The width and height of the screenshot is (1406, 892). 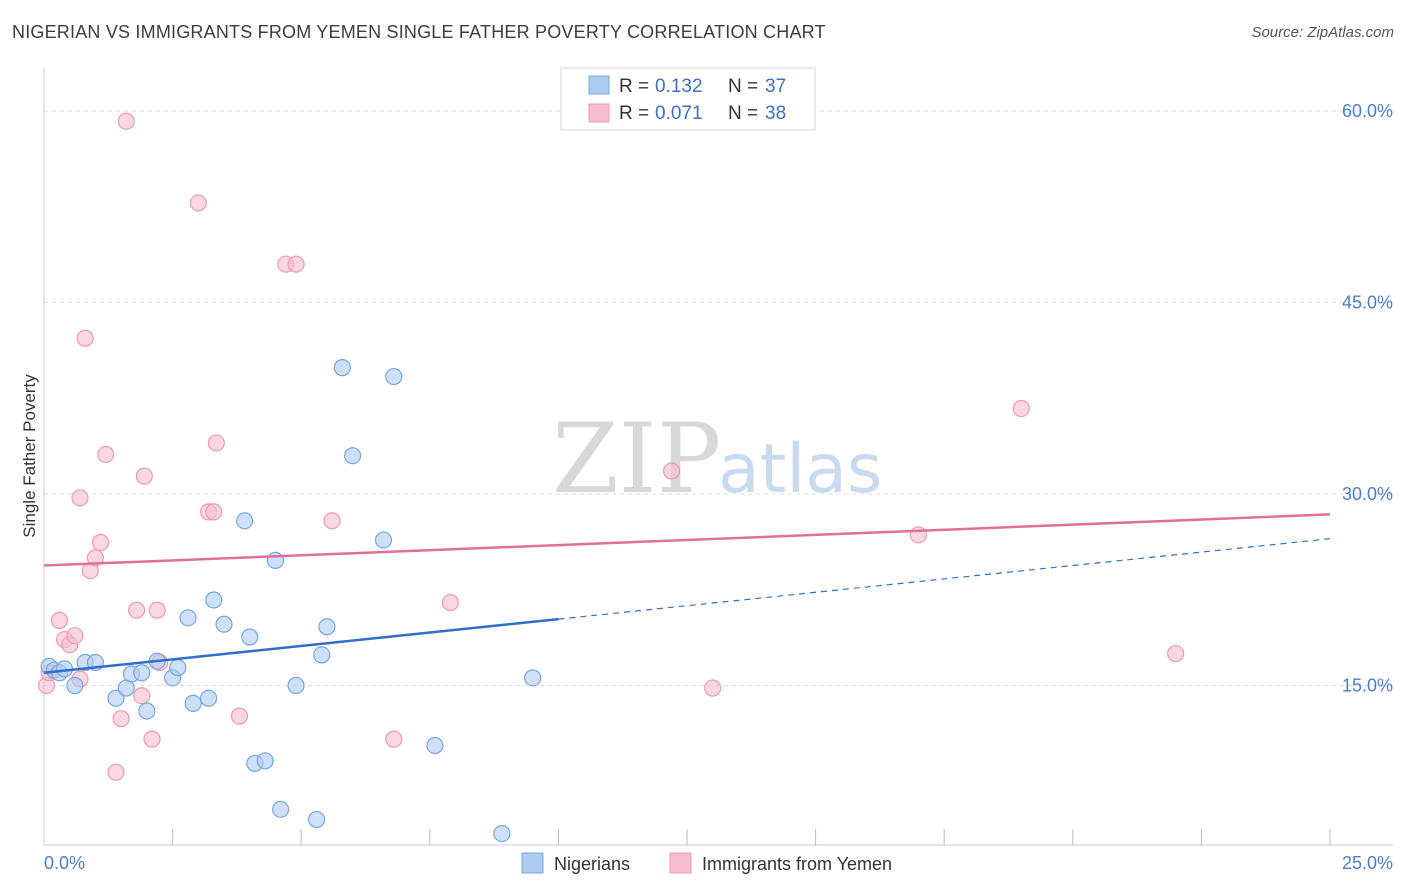 I want to click on legend-r-value-1: 0.132, so click(x=679, y=86).